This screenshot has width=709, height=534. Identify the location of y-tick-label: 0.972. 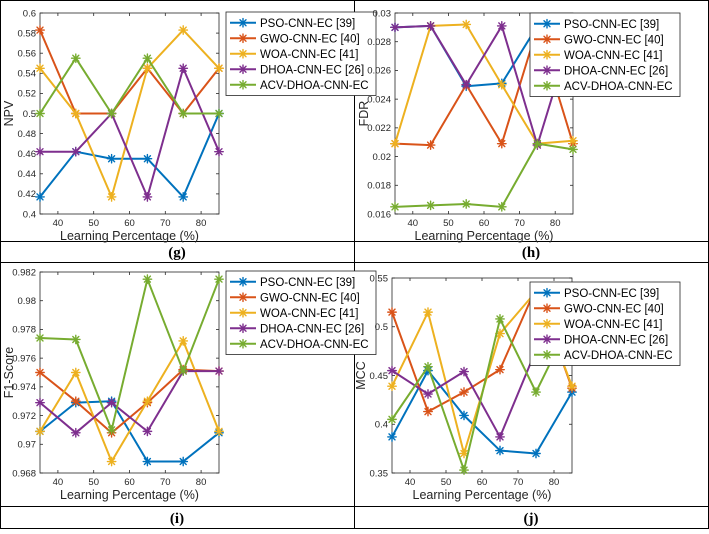
(24, 416).